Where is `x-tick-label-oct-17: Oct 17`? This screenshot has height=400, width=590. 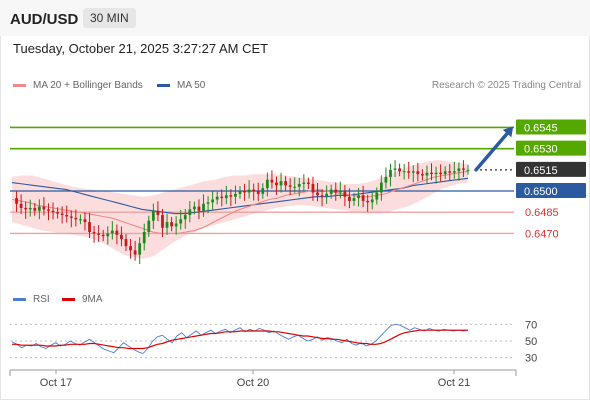
x-tick-label-oct-17: Oct 17 is located at coordinates (56, 383).